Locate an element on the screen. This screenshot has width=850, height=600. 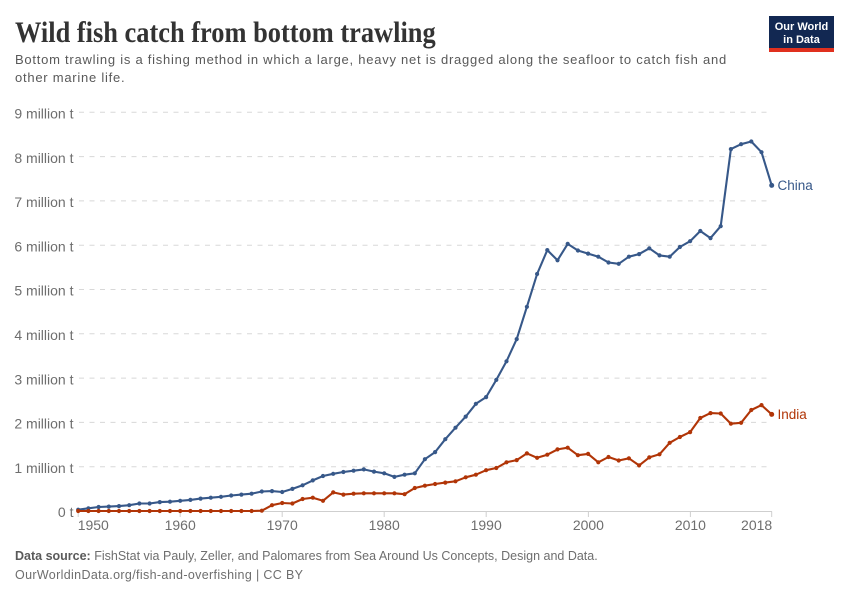
svg-text: 1960 is located at coordinates (180, 525).